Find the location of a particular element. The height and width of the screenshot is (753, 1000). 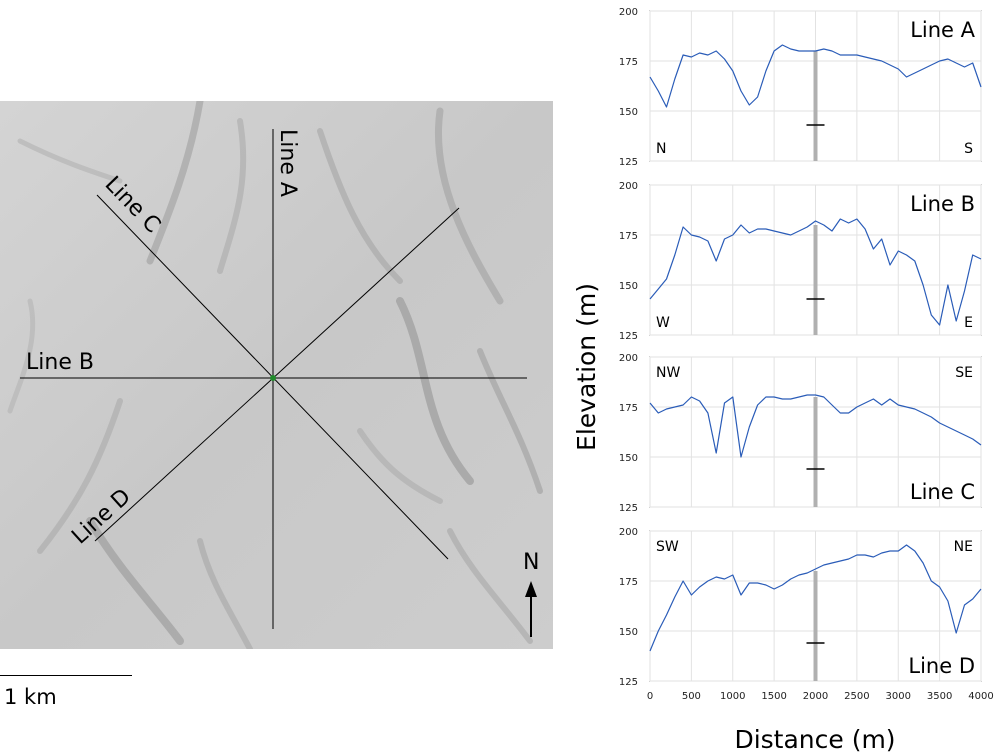

x-tick-label: 3500 is located at coordinates (939, 696).